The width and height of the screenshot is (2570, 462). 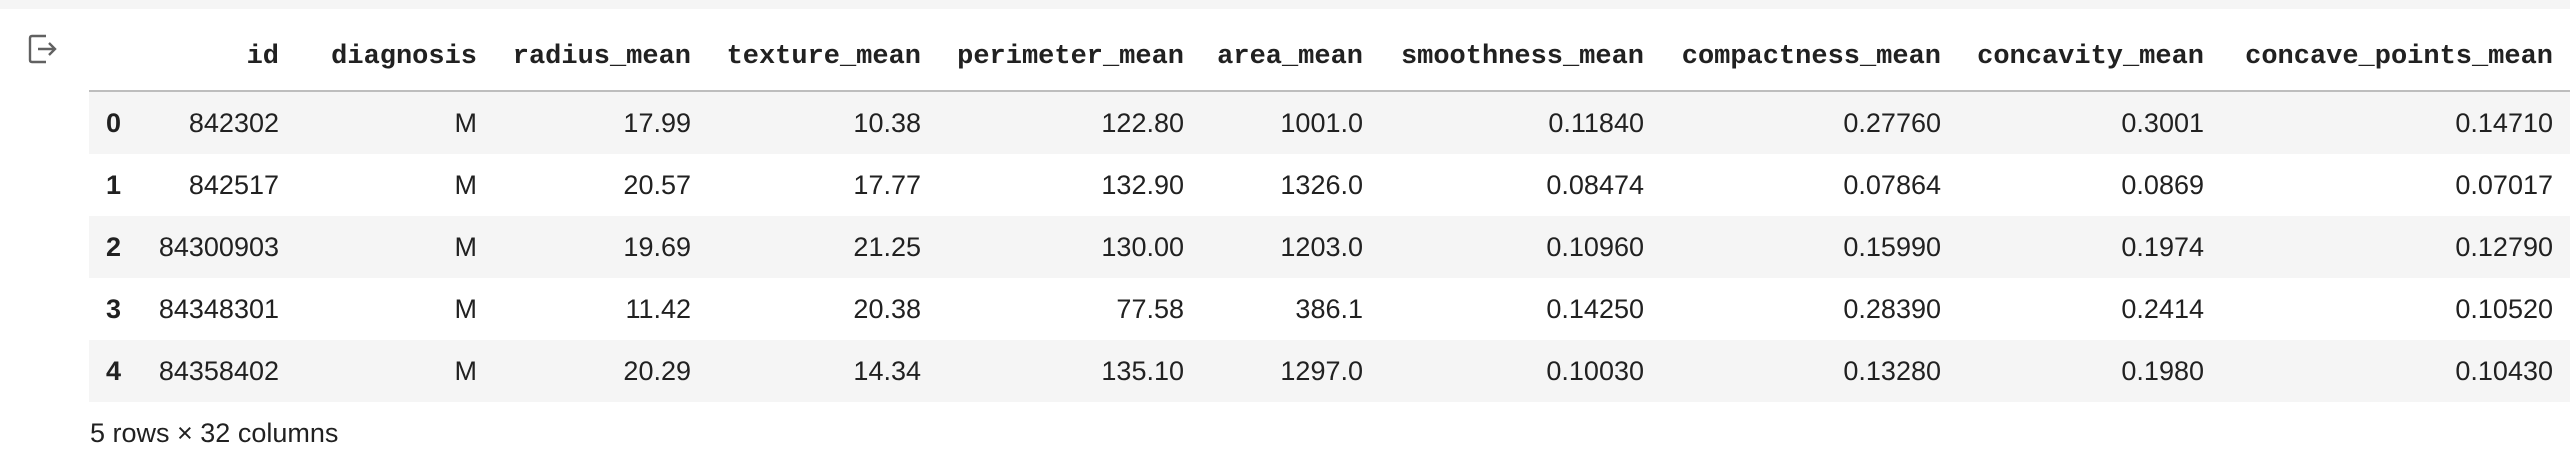 I want to click on table-cell-perimeter-mean: 135.10, so click(x=1069, y=371).